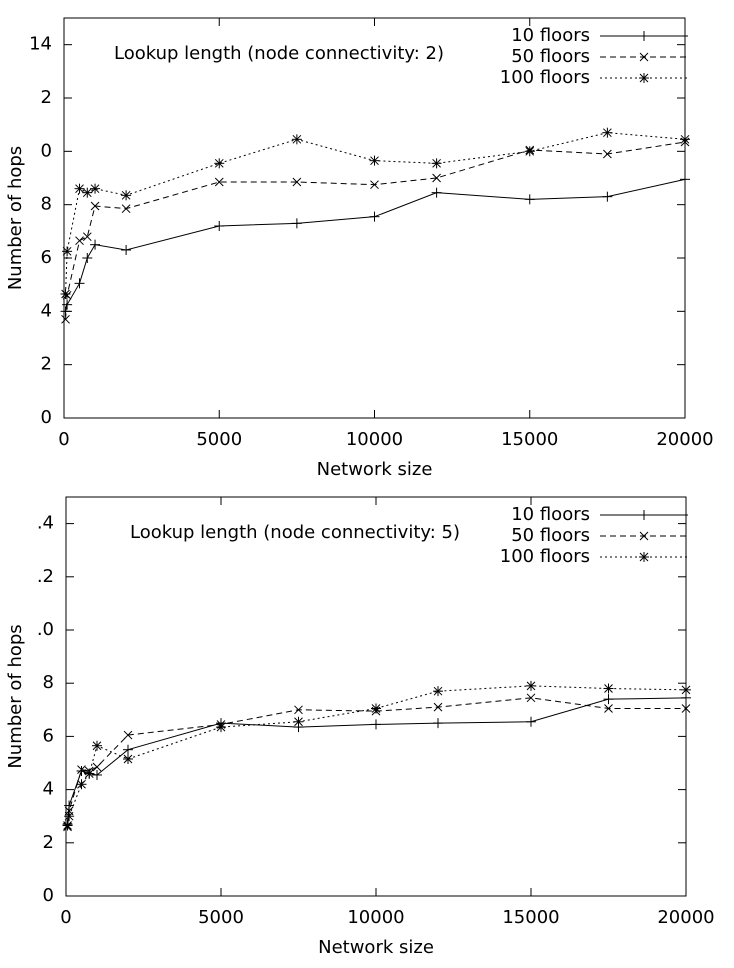 The image size is (734, 968). Describe the element at coordinates (279, 53) in the screenshot. I see `annotation: Lookup length (node connectivity: 2)` at that location.